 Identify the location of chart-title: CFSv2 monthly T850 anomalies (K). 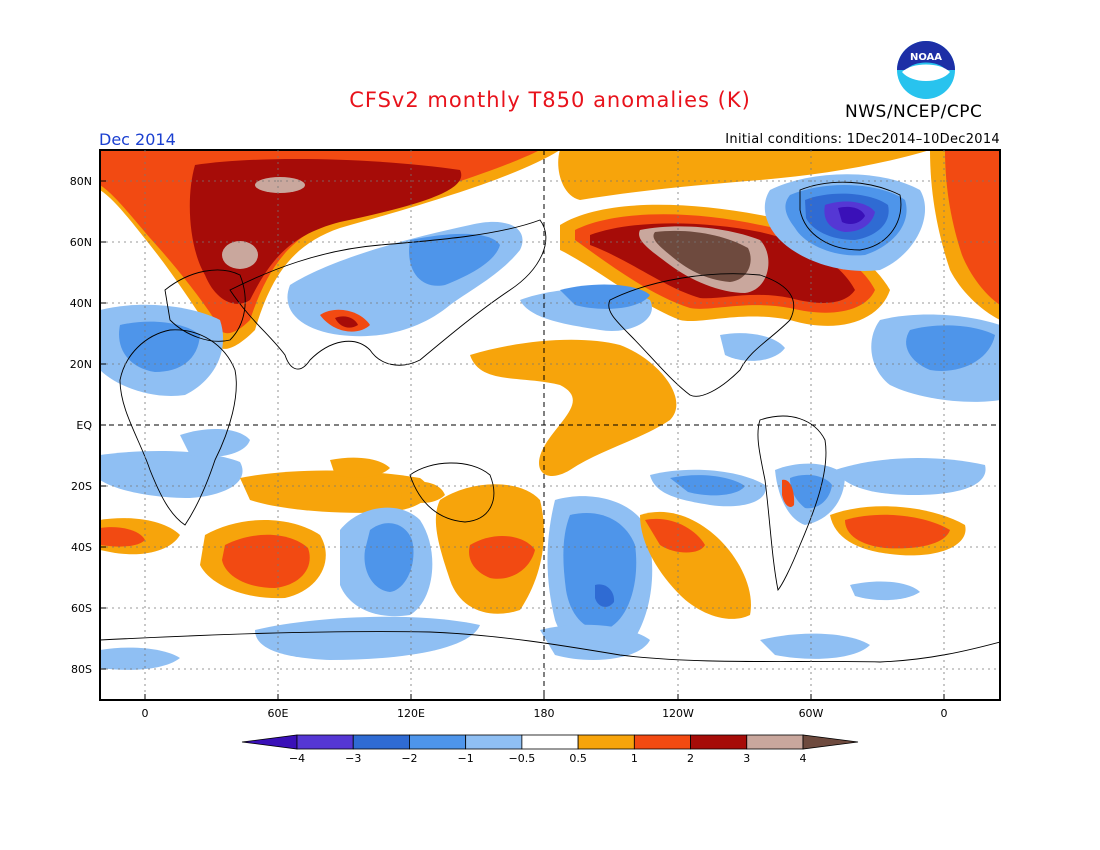
(550, 100).